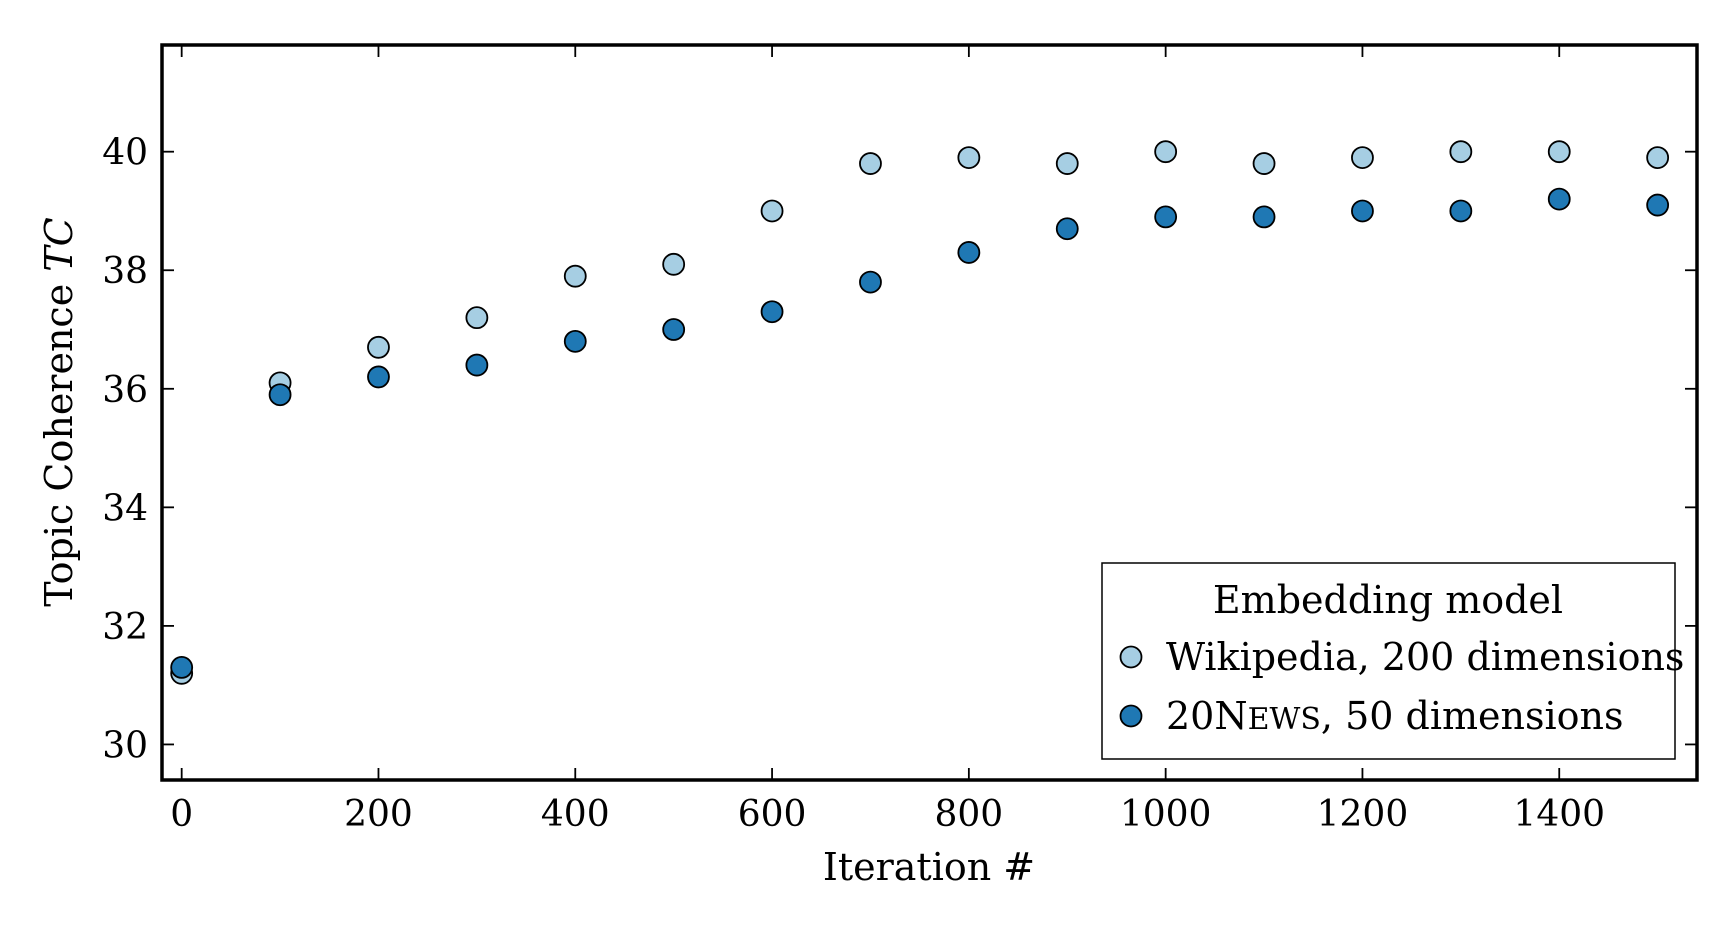 The image size is (1735, 933). I want to click on x-tick-label: 400, so click(575, 814).